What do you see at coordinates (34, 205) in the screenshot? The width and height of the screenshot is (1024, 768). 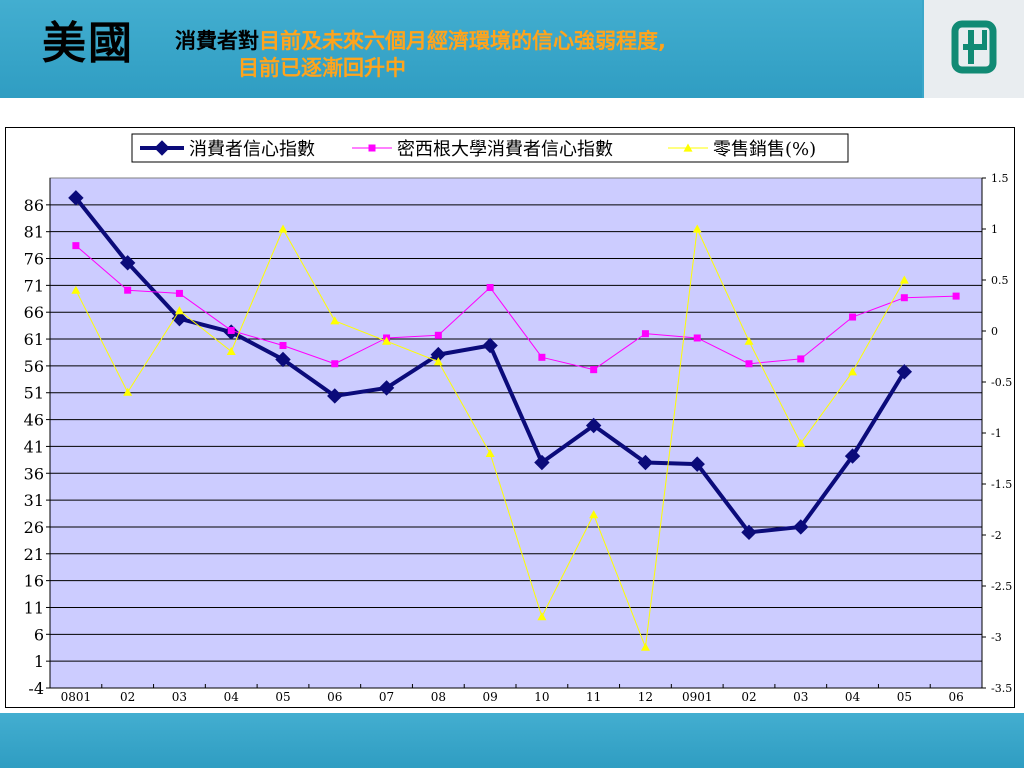 I see `y-tick-label: 86` at bounding box center [34, 205].